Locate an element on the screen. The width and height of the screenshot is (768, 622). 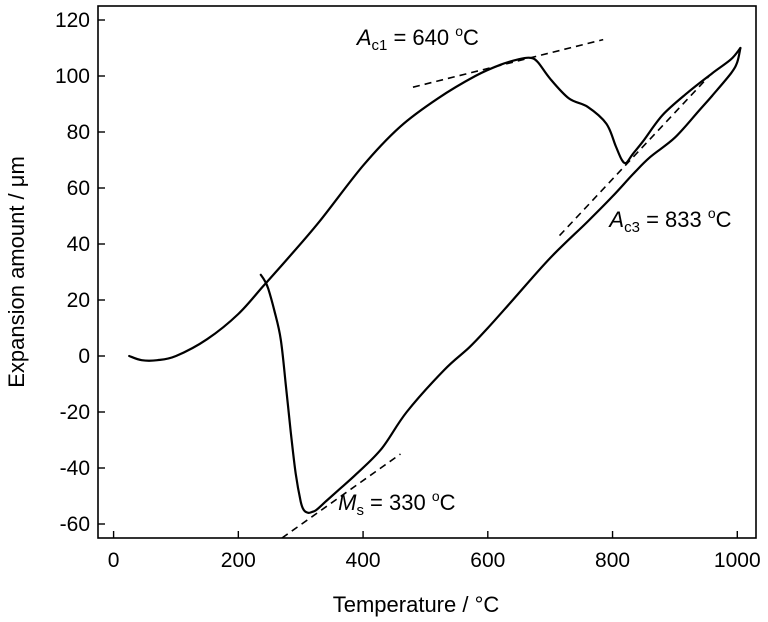
x-tick-label: 1000 is located at coordinates (737, 560).